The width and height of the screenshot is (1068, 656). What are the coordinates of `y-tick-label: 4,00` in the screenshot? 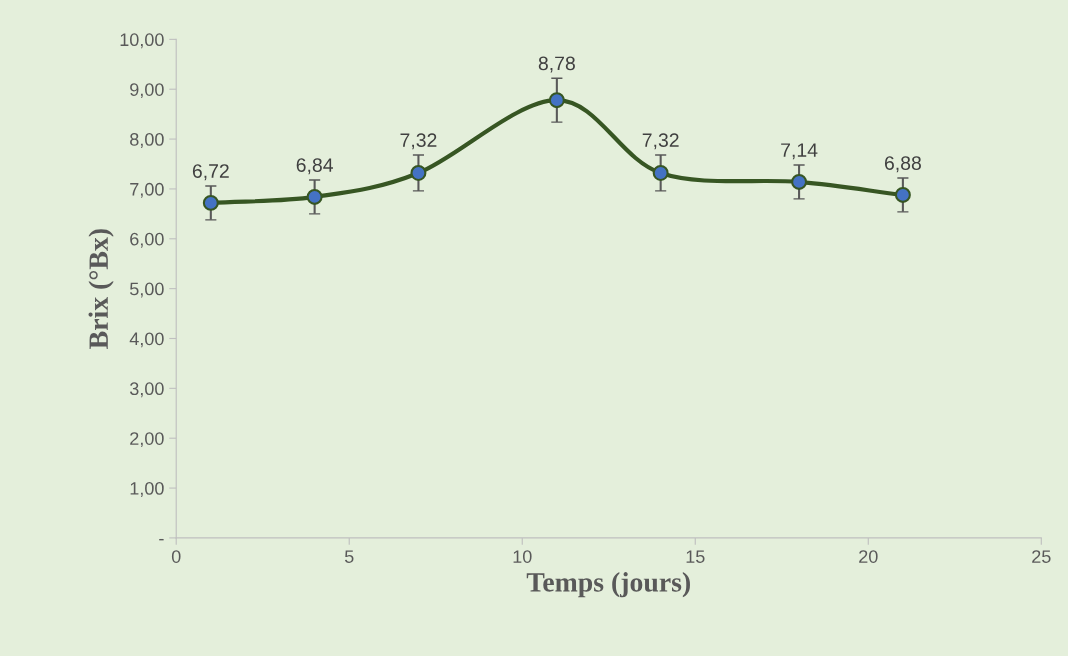 It's located at (146, 340).